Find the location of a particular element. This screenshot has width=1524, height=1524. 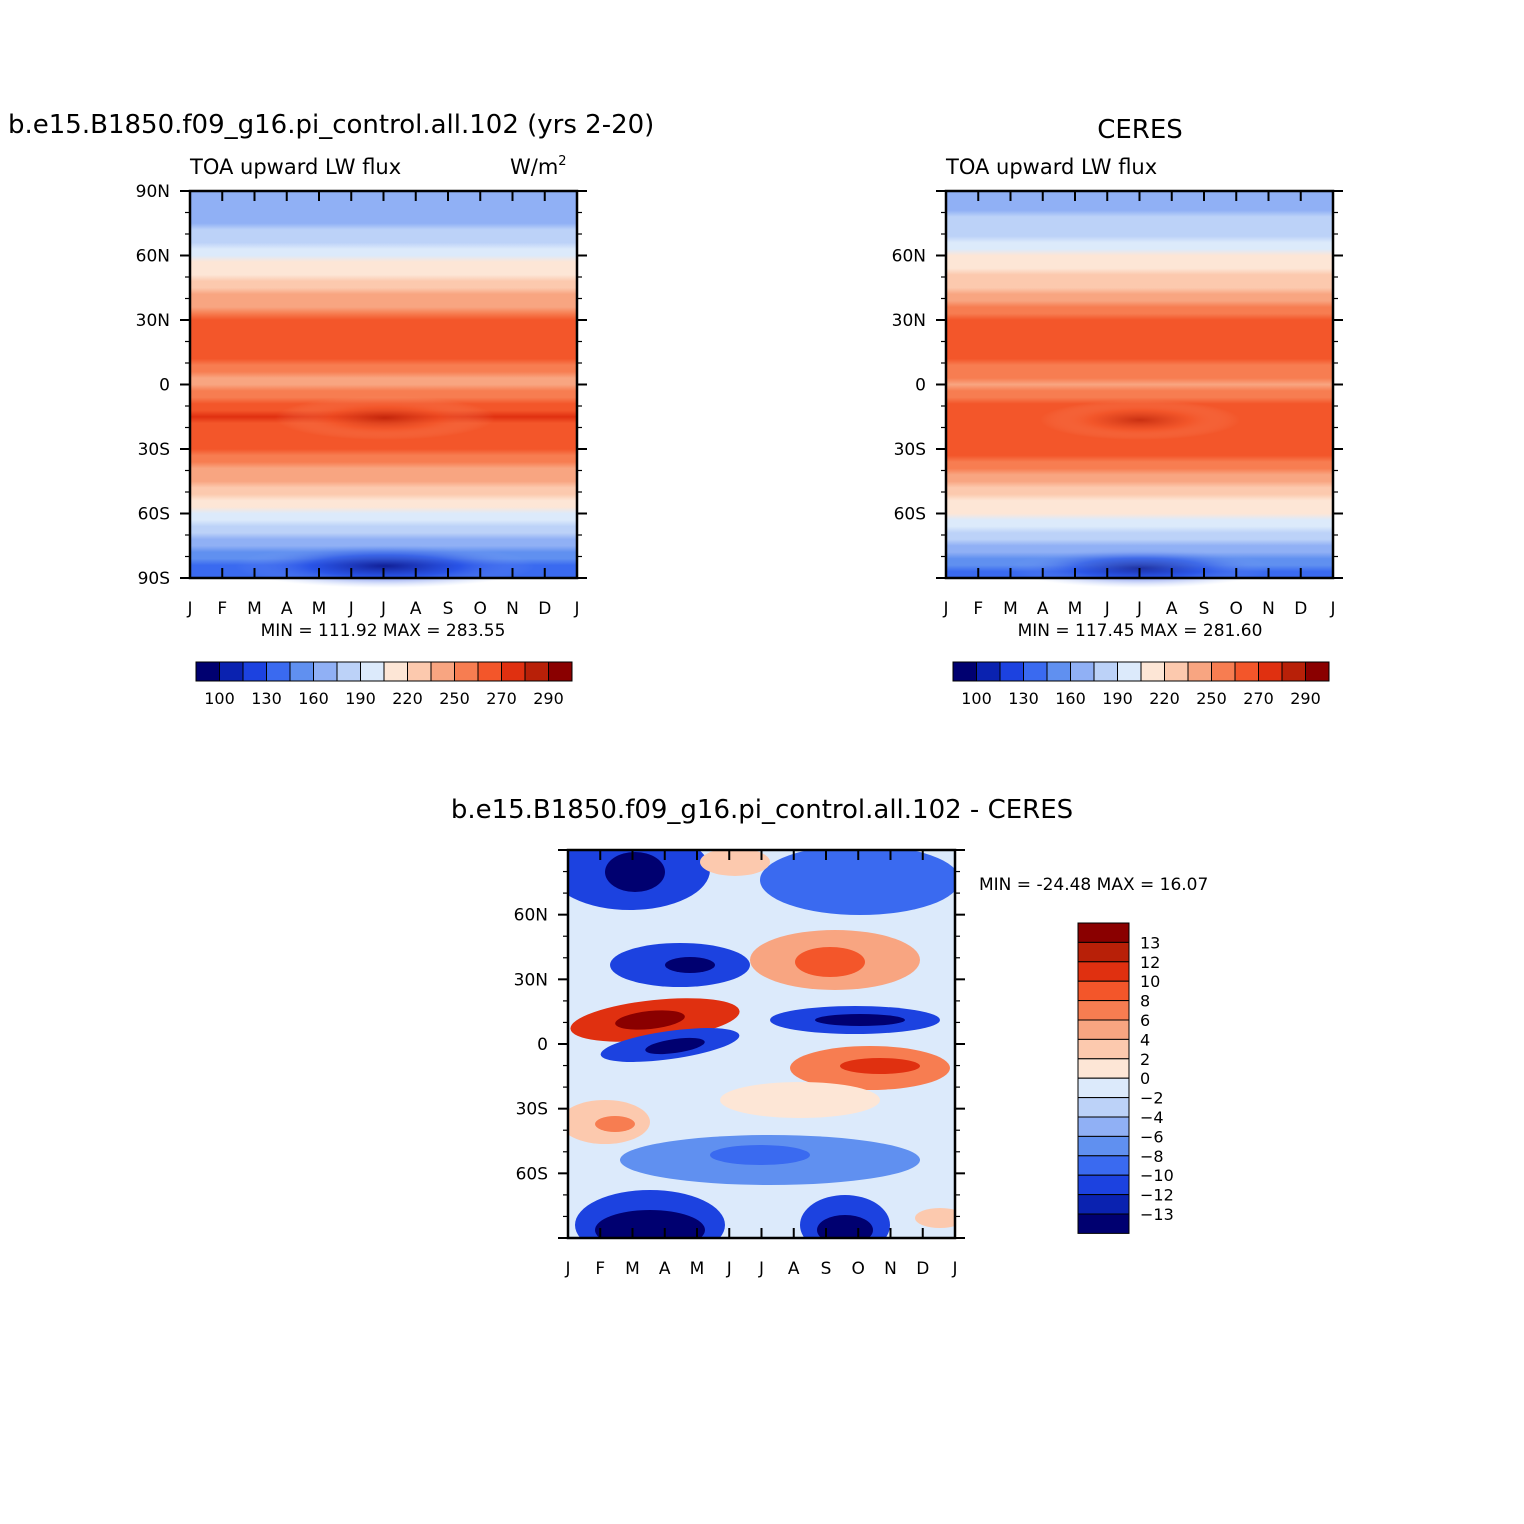

colorbar-label: 2 is located at coordinates (1145, 1059).